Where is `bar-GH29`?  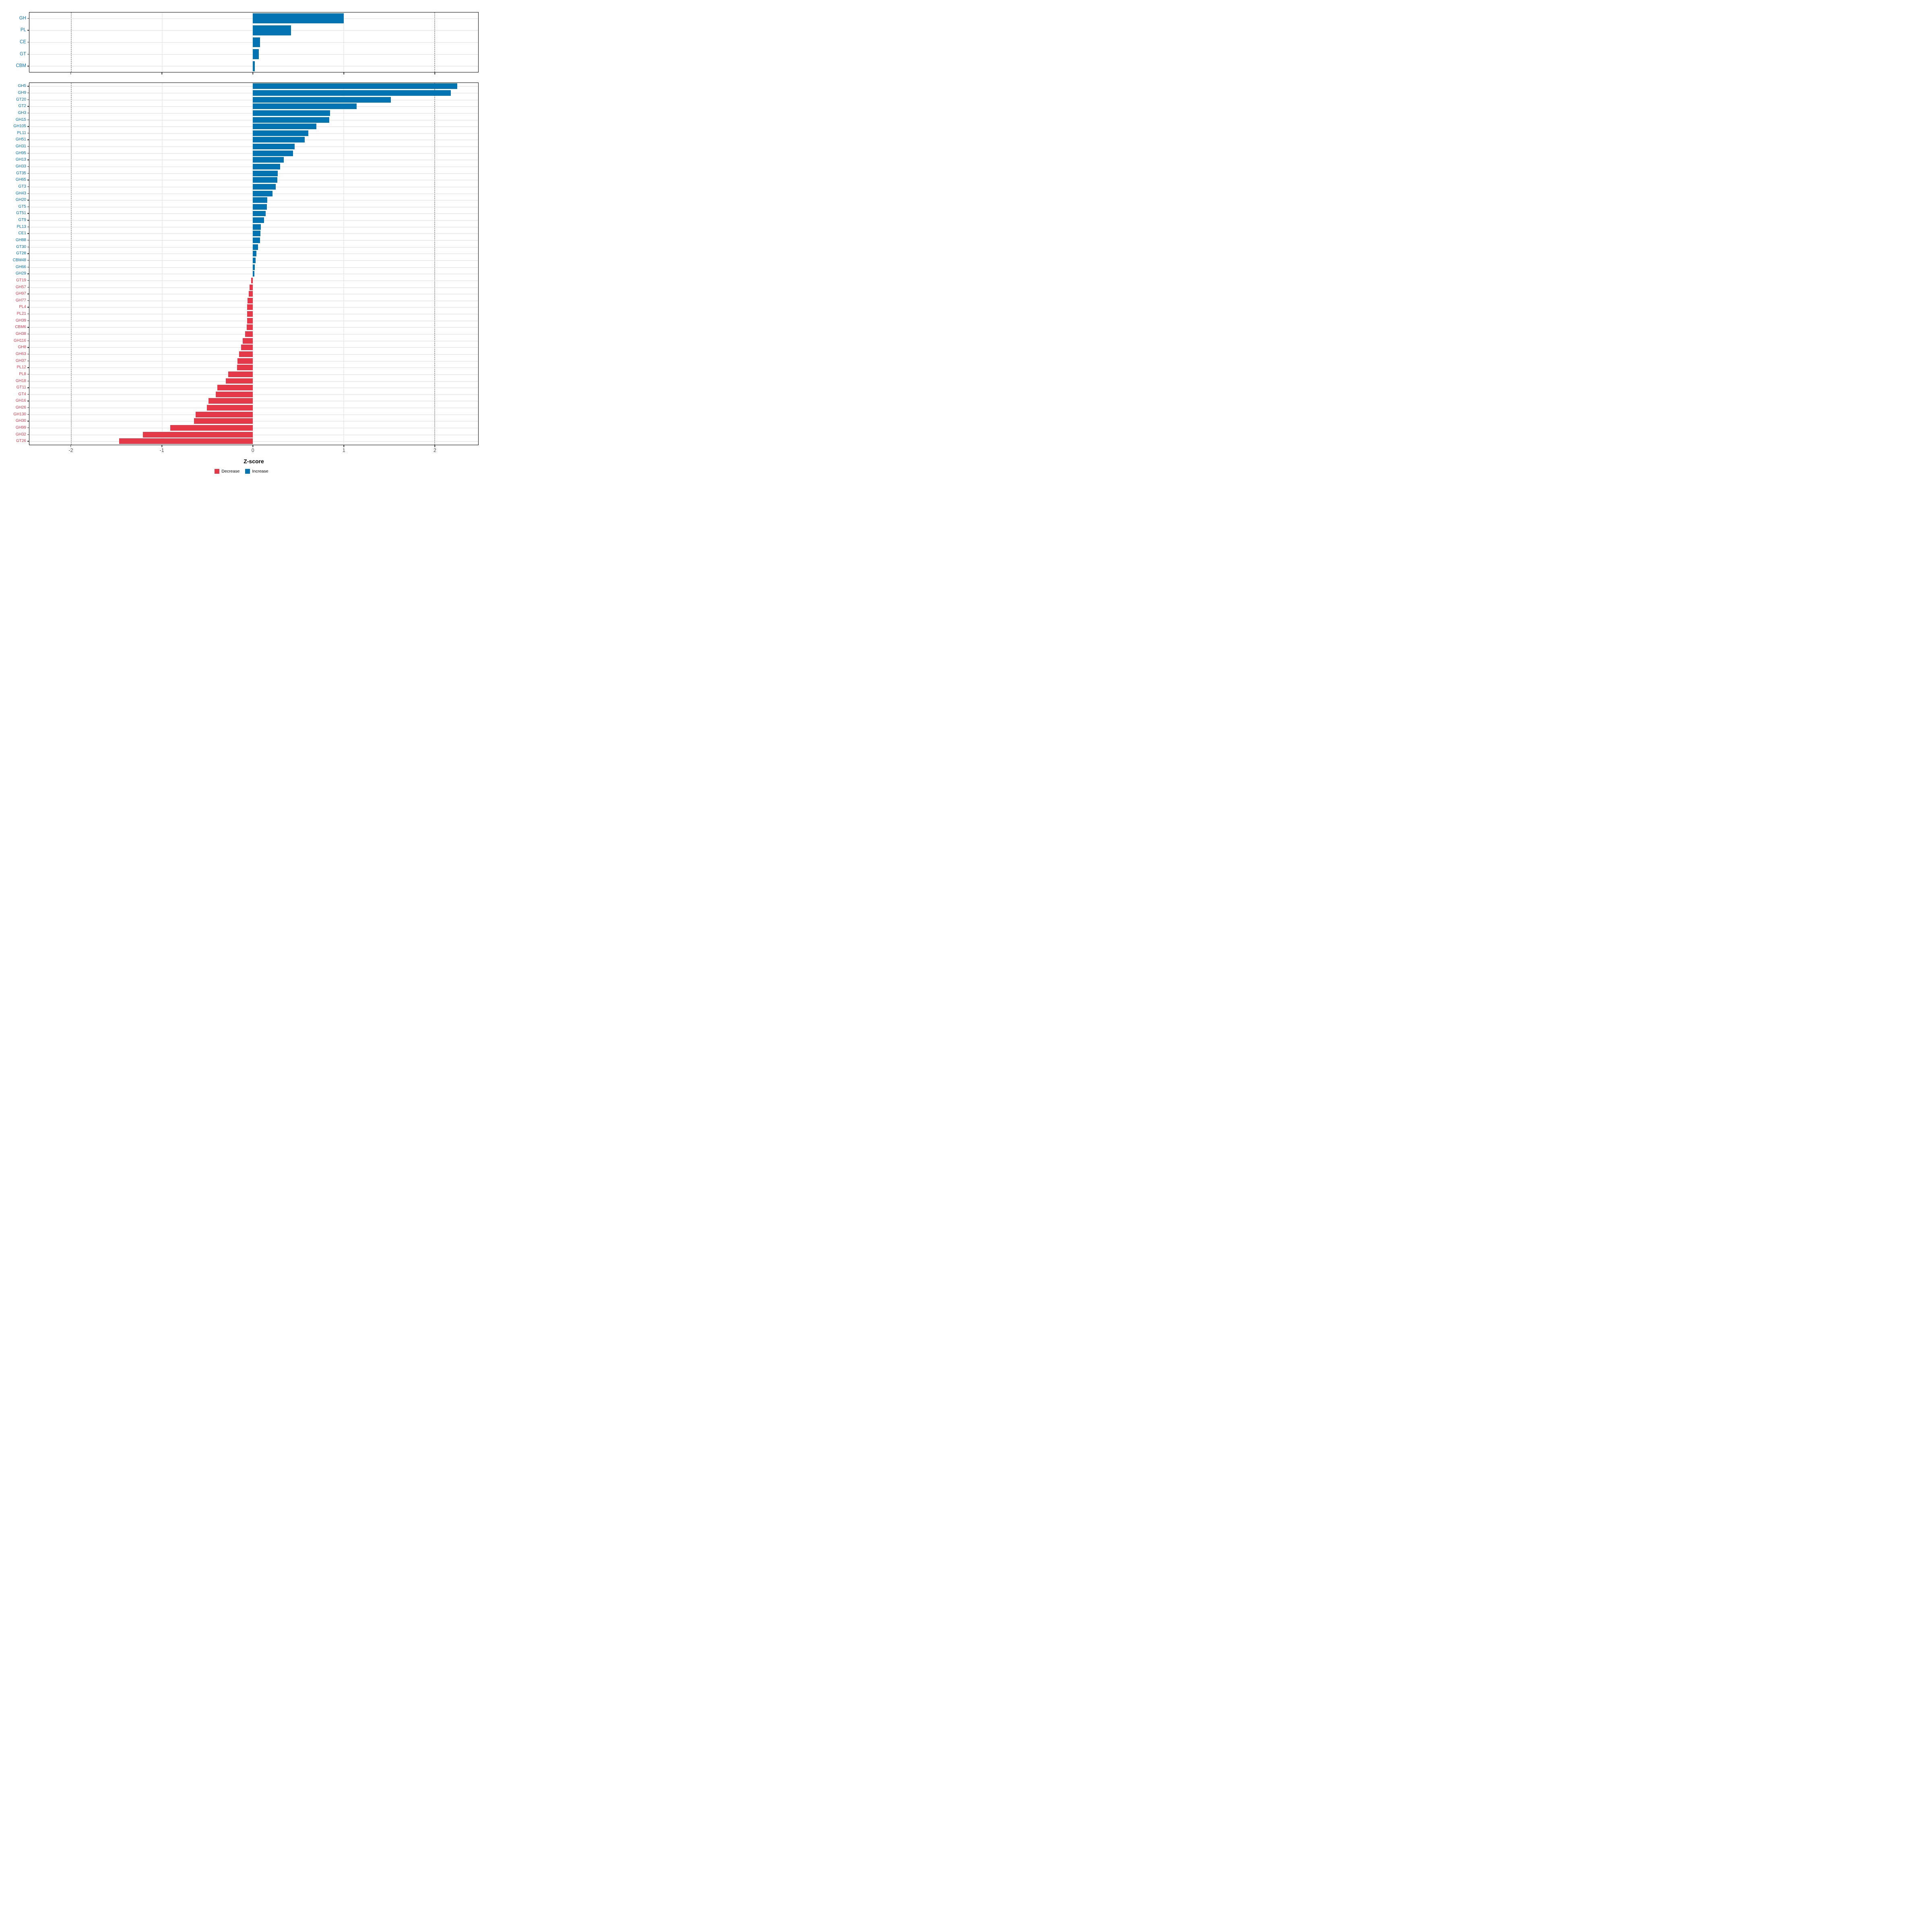
bar-GH29 is located at coordinates (253, 274).